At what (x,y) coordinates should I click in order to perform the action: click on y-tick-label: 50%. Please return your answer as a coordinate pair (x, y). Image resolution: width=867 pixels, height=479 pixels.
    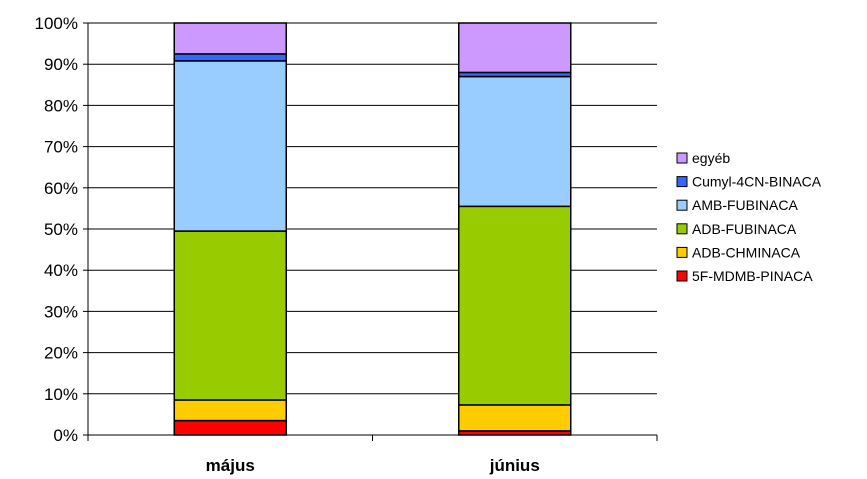
    Looking at the image, I should click on (61, 229).